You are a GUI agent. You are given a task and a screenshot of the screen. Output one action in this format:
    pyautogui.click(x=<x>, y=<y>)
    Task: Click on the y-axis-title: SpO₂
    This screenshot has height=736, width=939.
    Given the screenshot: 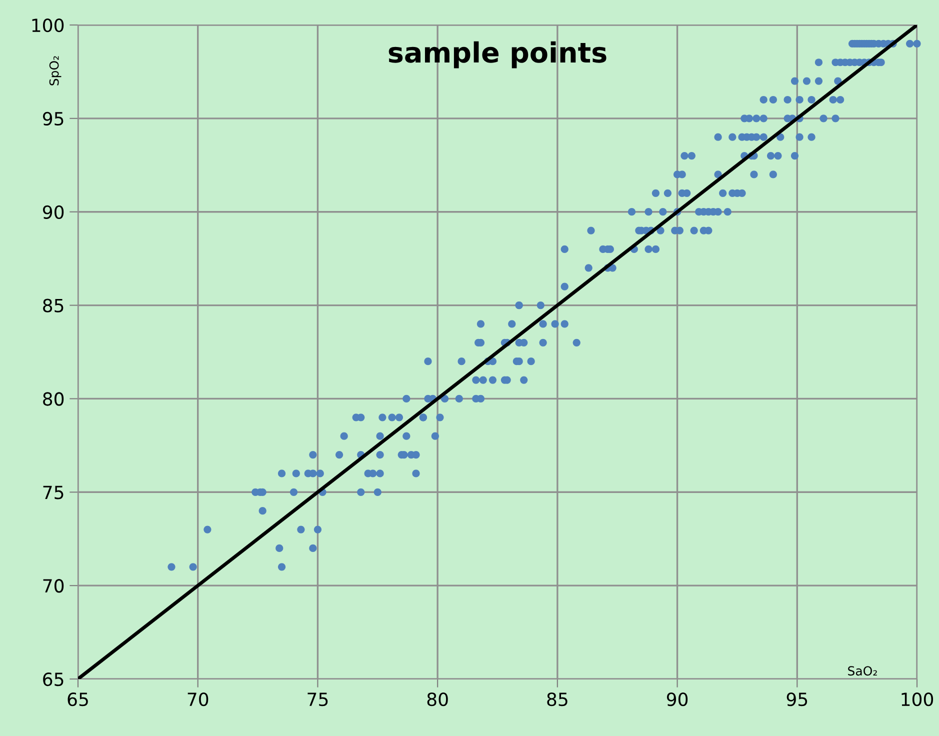 What is the action you would take?
    pyautogui.click(x=55, y=71)
    